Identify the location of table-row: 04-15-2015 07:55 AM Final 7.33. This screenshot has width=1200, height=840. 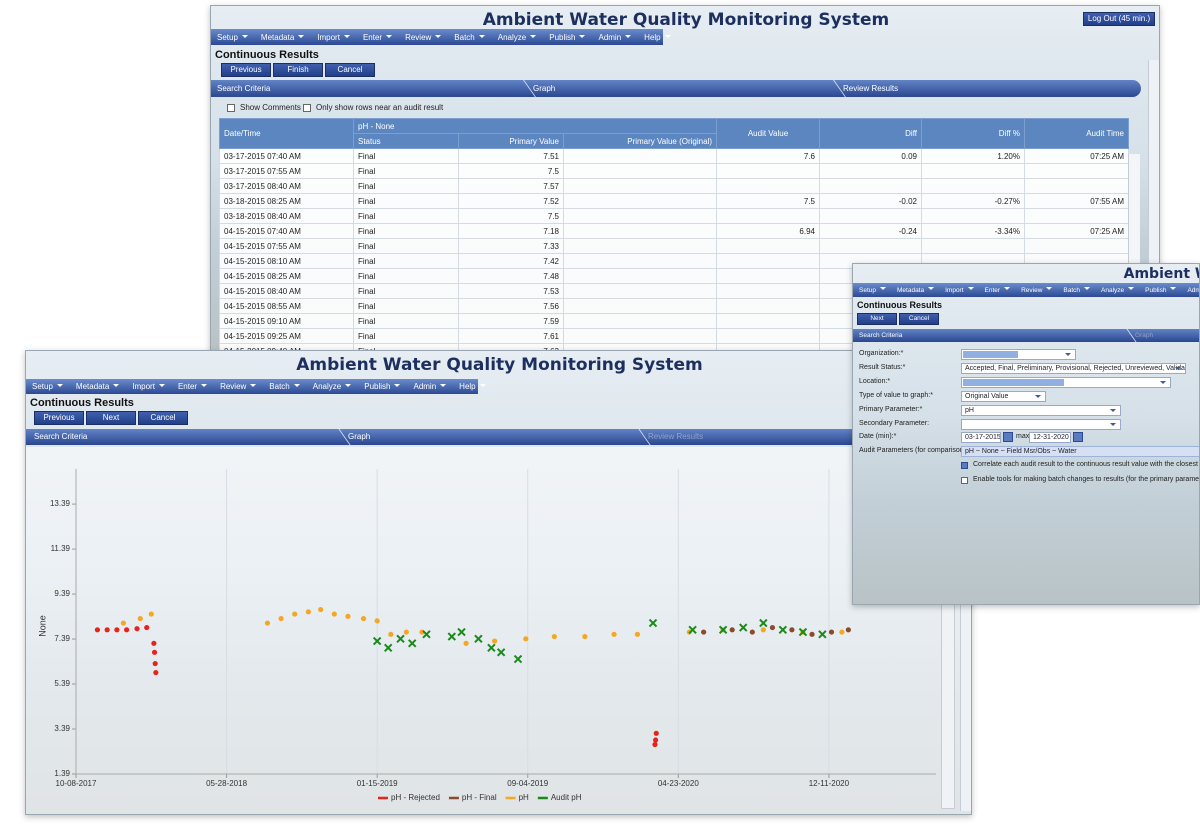
(674, 246).